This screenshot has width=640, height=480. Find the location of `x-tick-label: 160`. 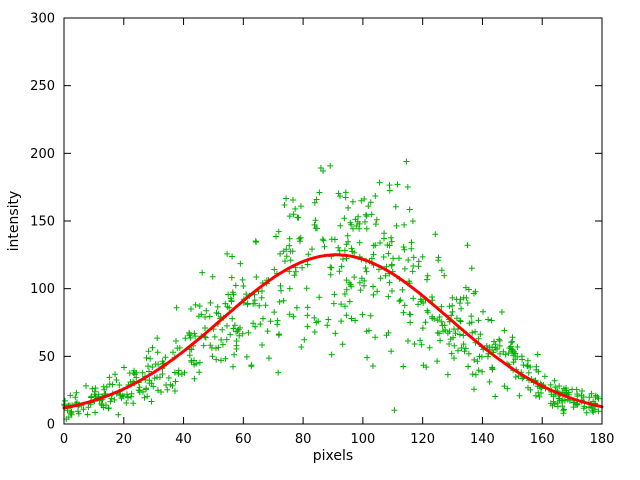

x-tick-label: 160 is located at coordinates (542, 439).